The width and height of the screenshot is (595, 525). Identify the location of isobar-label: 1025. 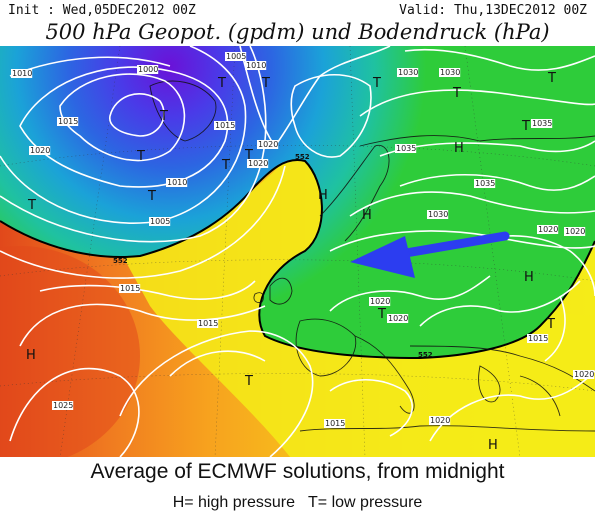
(62, 405).